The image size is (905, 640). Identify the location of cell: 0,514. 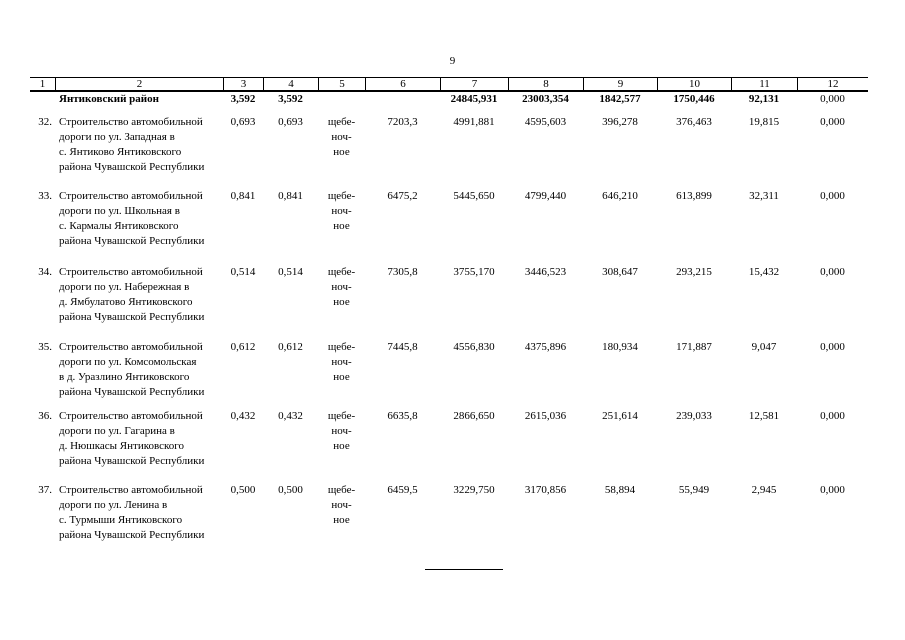
(243, 272).